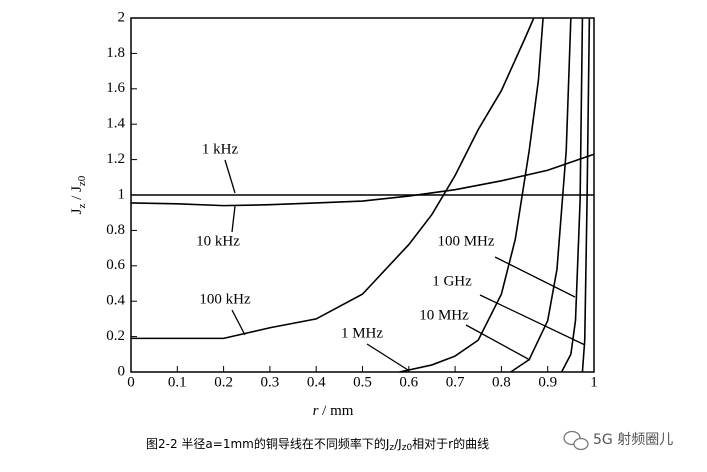  I want to click on watermark: 5G 射频圈儿, so click(633, 440).